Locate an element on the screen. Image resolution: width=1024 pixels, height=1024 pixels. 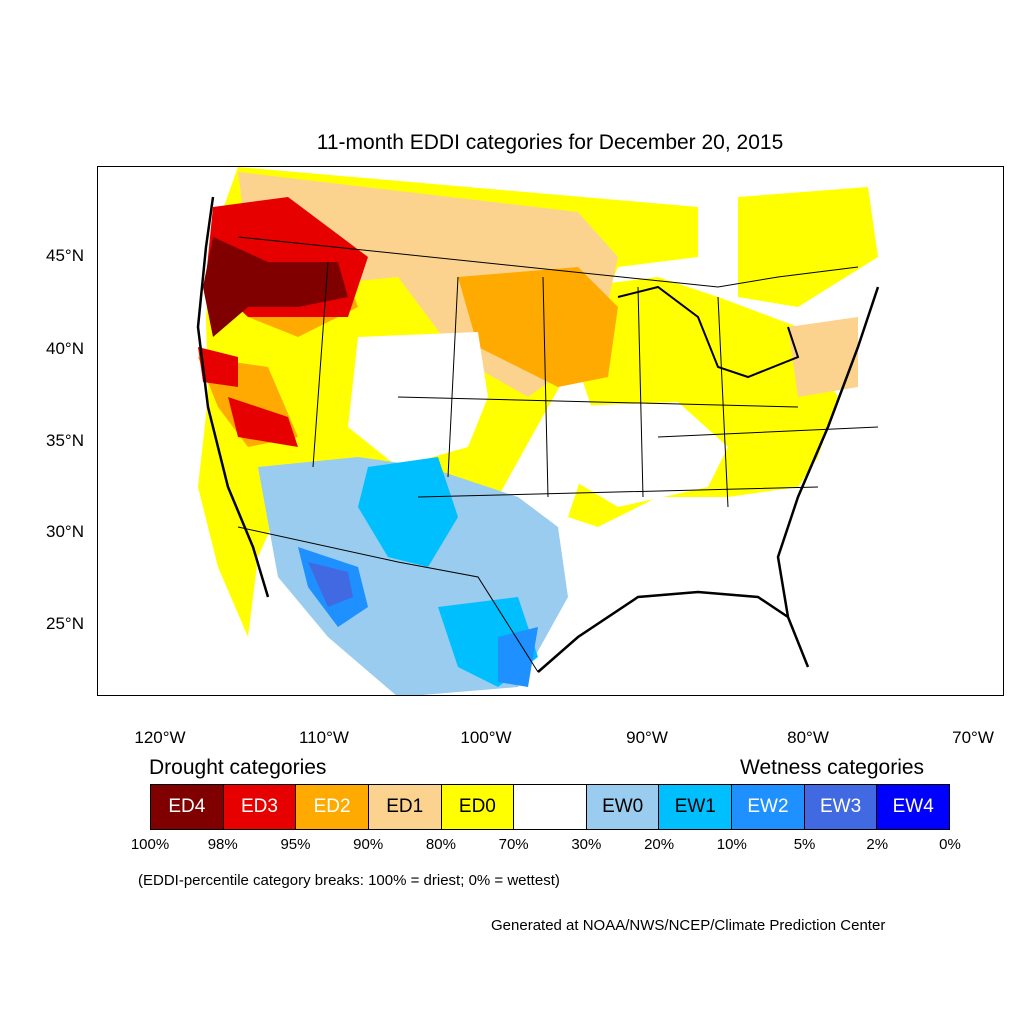
region-ew3-mexico is located at coordinates (330, 584).